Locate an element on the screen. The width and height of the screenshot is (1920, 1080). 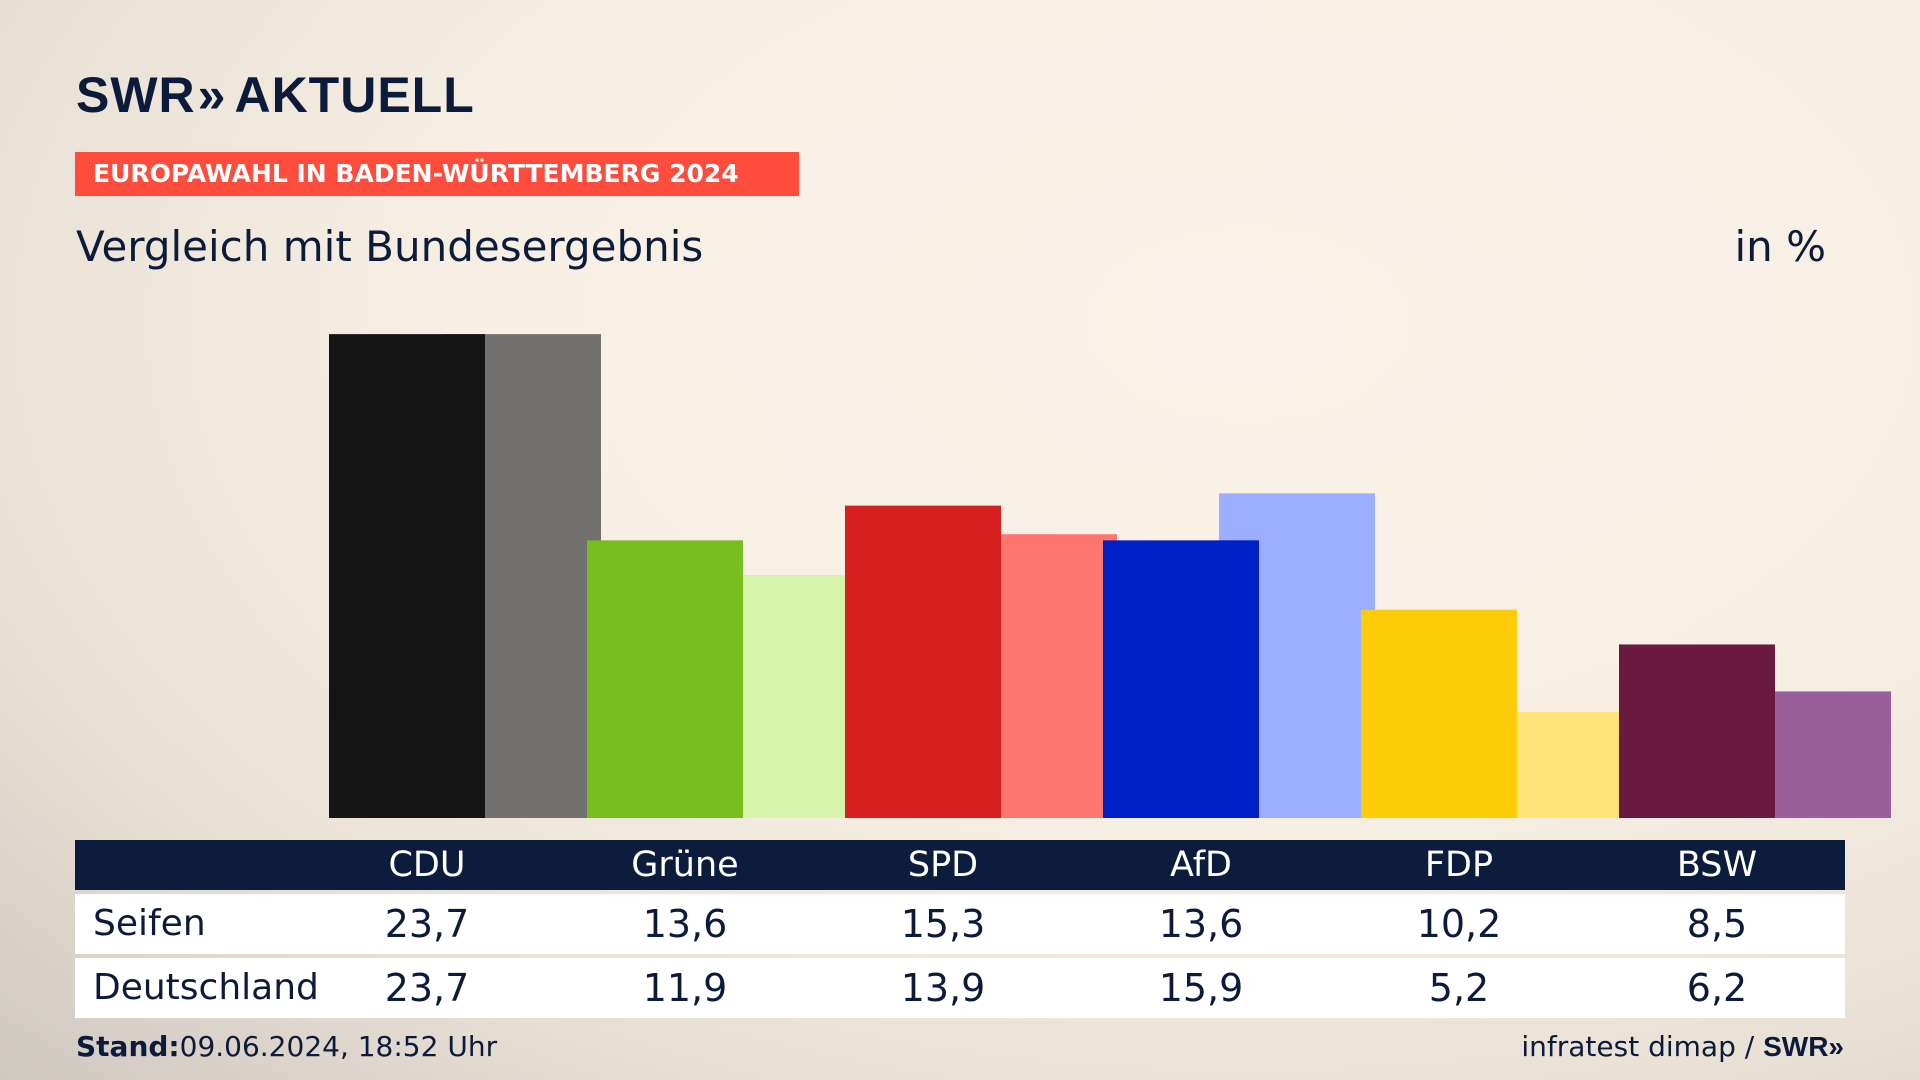
bar-seifen-afd is located at coordinates (1181, 679).